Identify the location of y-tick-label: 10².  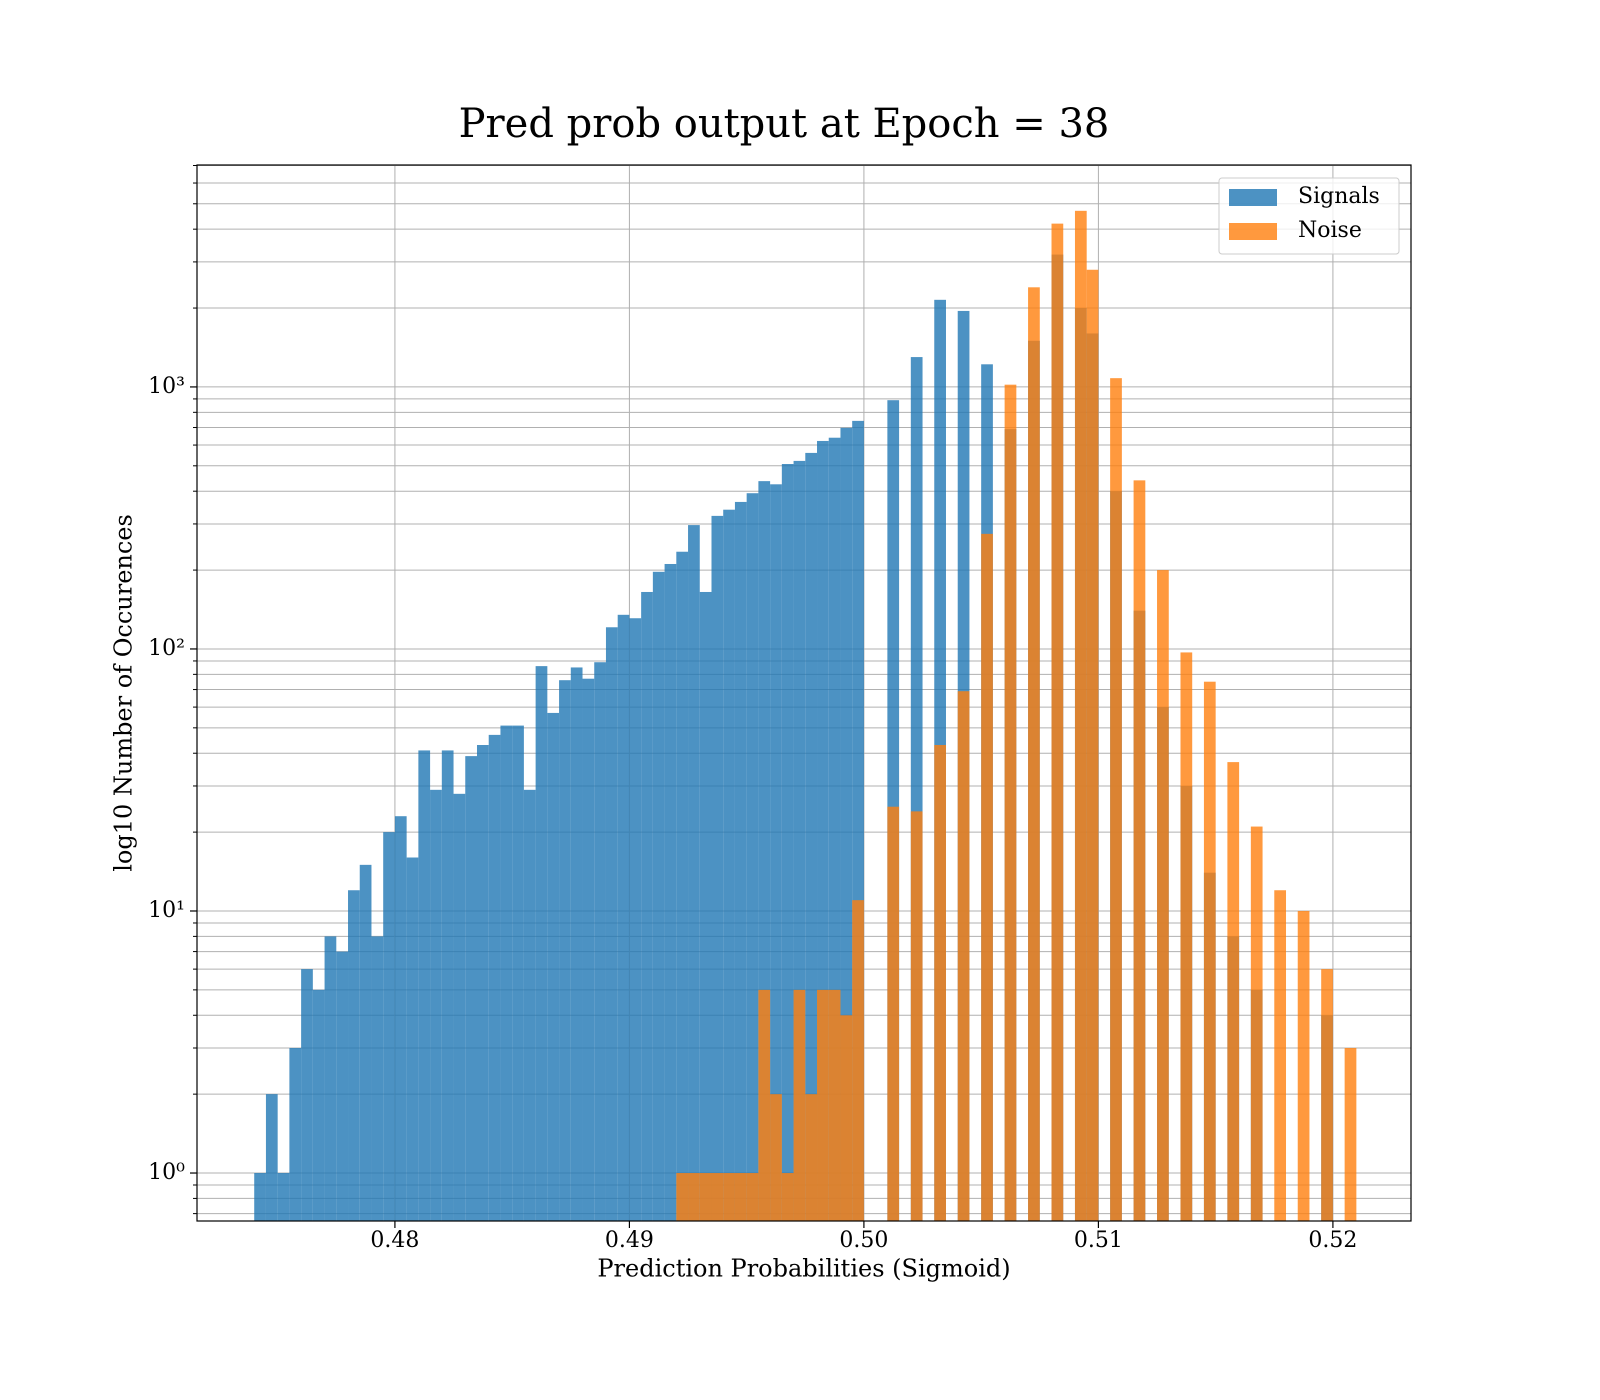
(166, 648).